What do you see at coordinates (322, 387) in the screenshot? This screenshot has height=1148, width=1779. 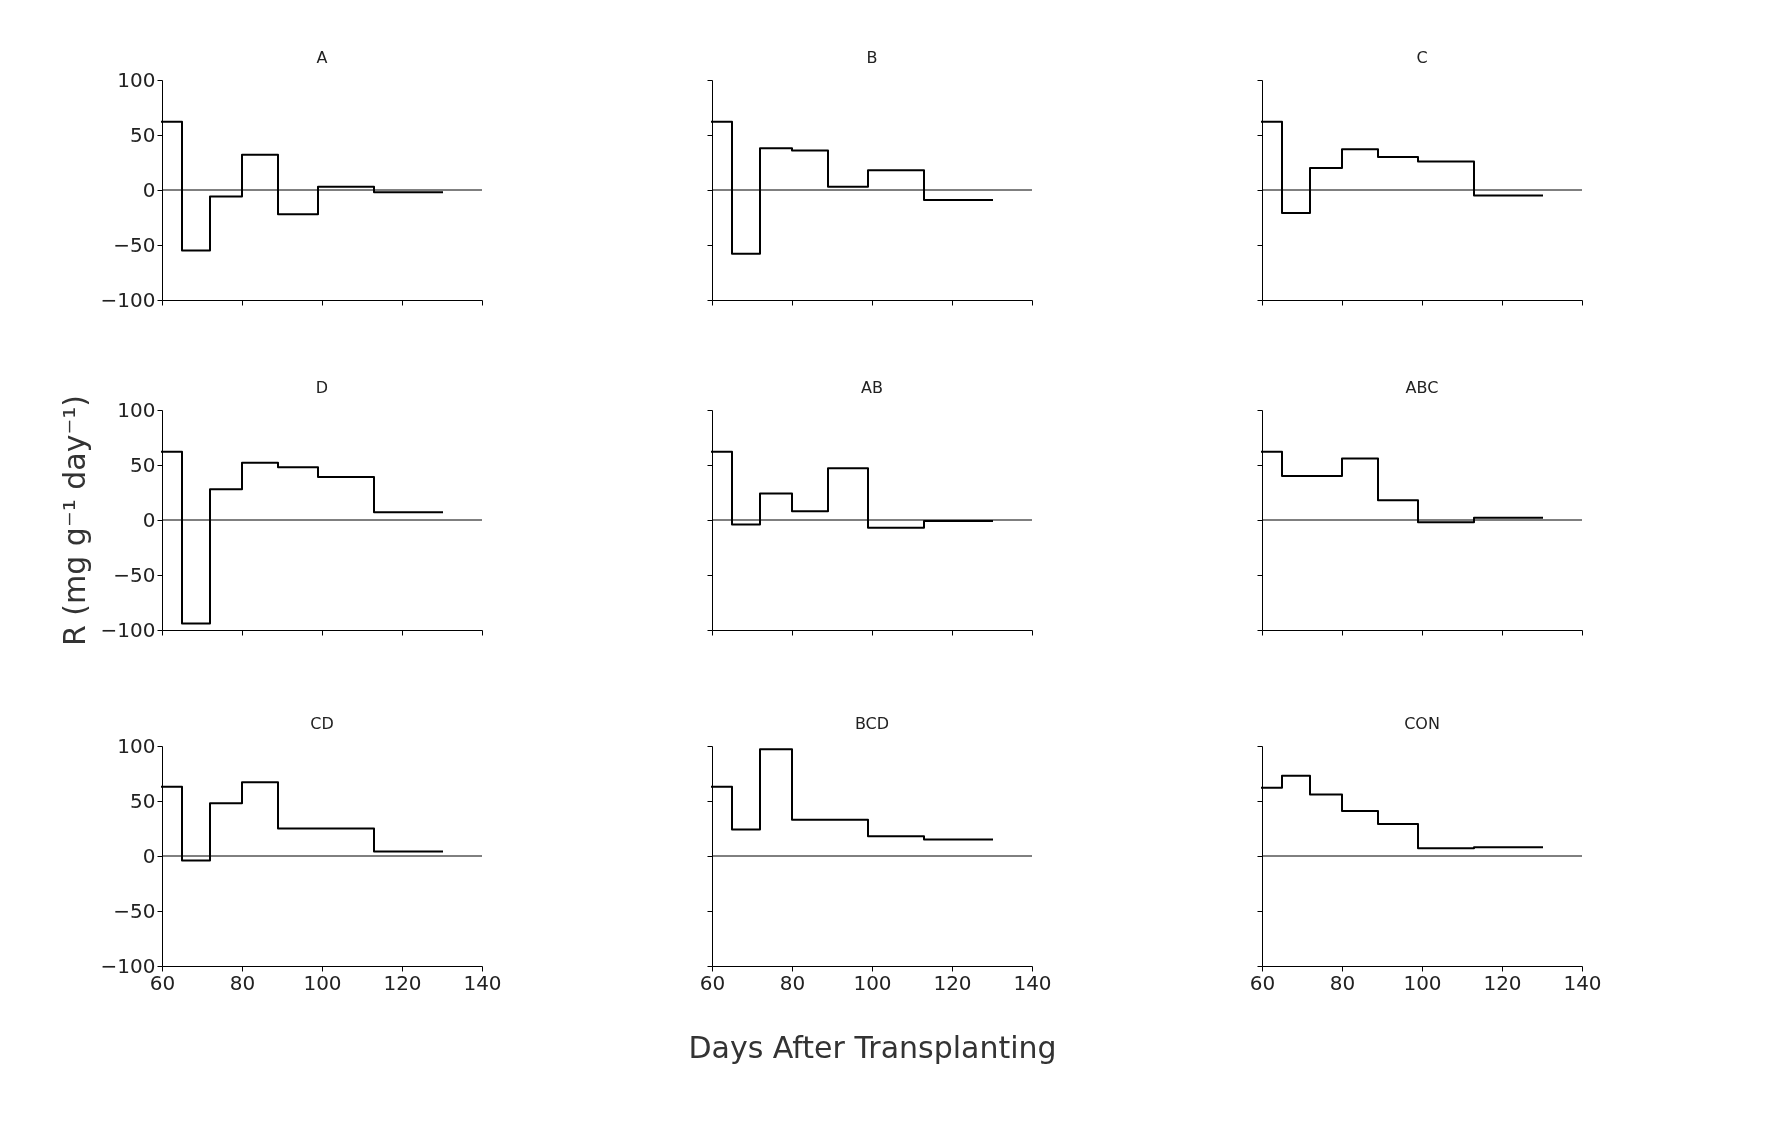 I see `chart-title: D` at bounding box center [322, 387].